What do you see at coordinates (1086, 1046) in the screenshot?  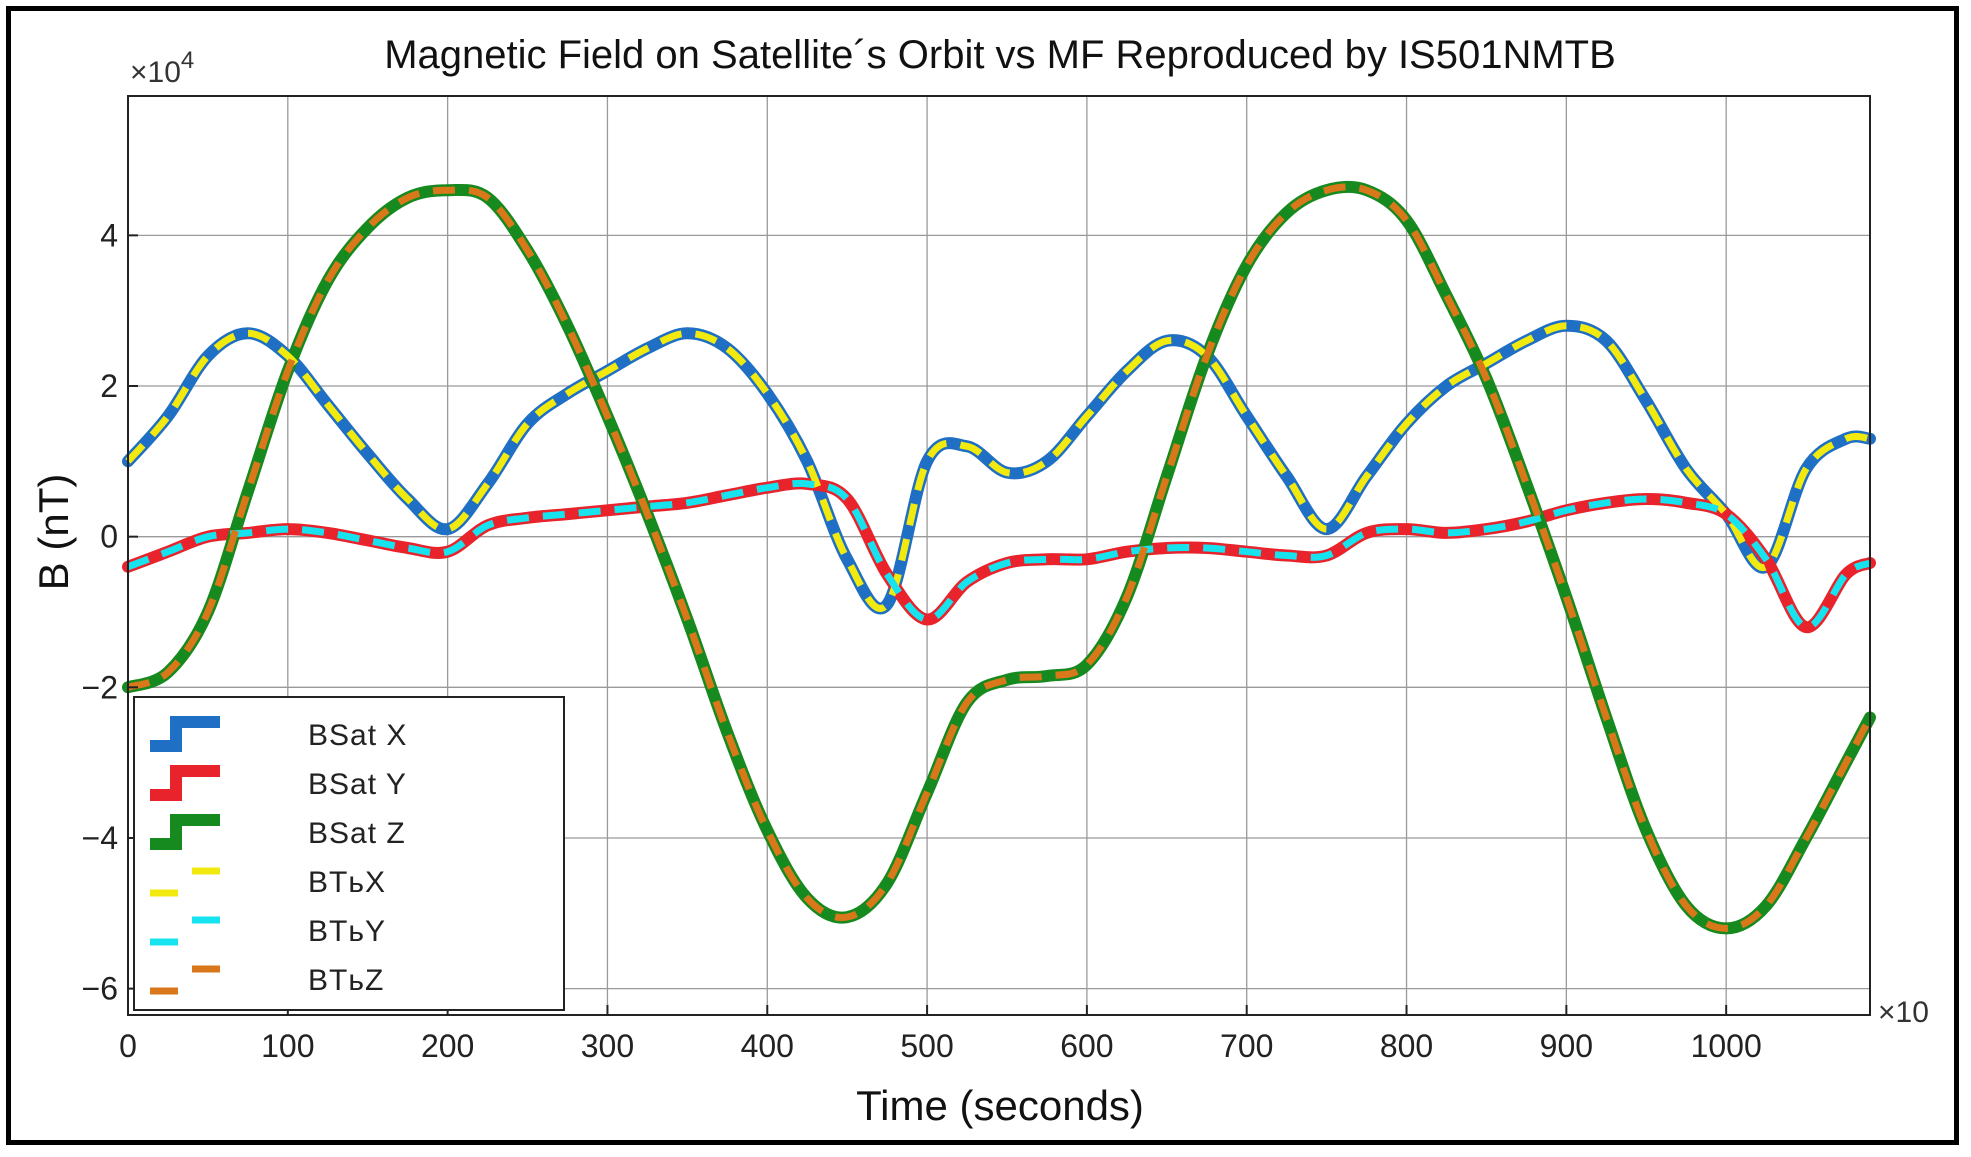 I see `x-tick-label: 600` at bounding box center [1086, 1046].